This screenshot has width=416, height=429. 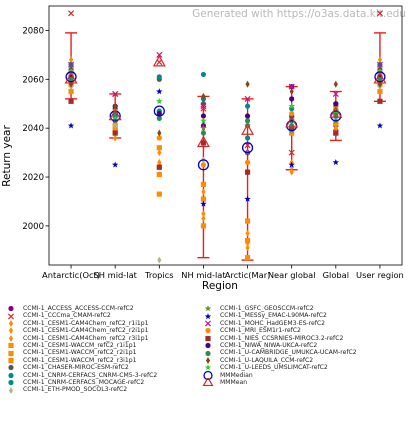 What do you see at coordinates (273, 323) in the screenshot?
I see `legend-label: CCMI-1_MOHC_HadGEM3-ES-refC2` at bounding box center [273, 323].